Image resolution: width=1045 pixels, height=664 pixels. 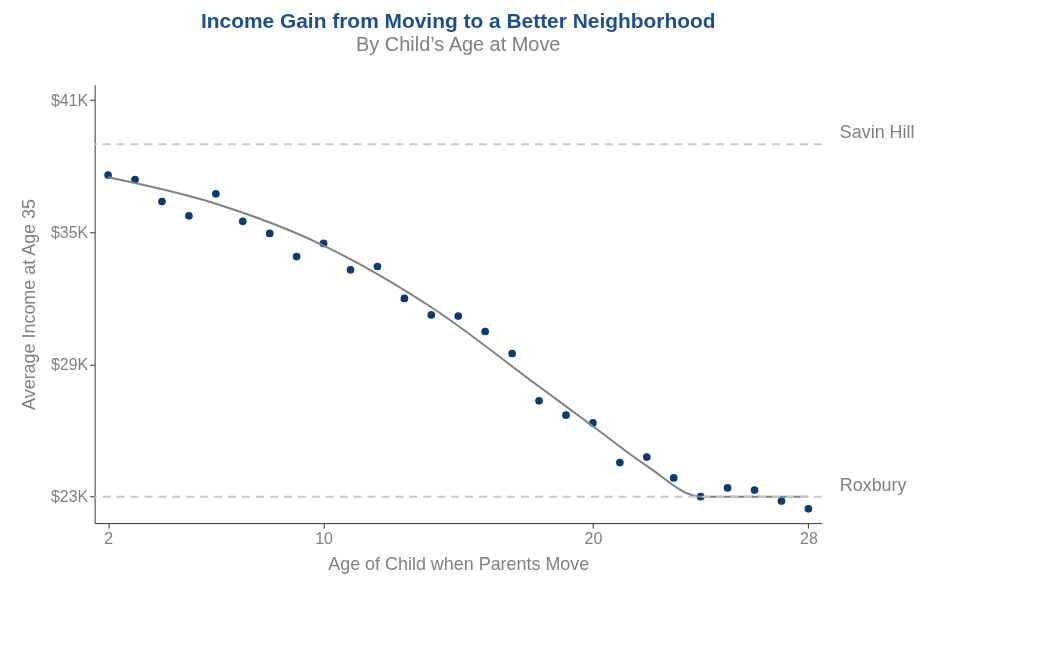 What do you see at coordinates (873, 484) in the screenshot?
I see `ref-line-label: Roxbury` at bounding box center [873, 484].